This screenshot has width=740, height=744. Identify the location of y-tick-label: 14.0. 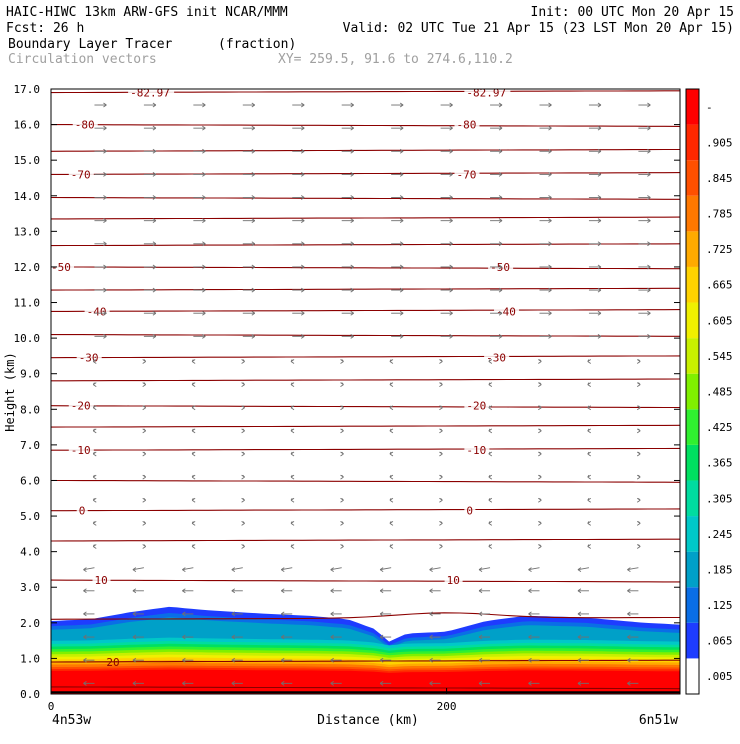
(27, 196).